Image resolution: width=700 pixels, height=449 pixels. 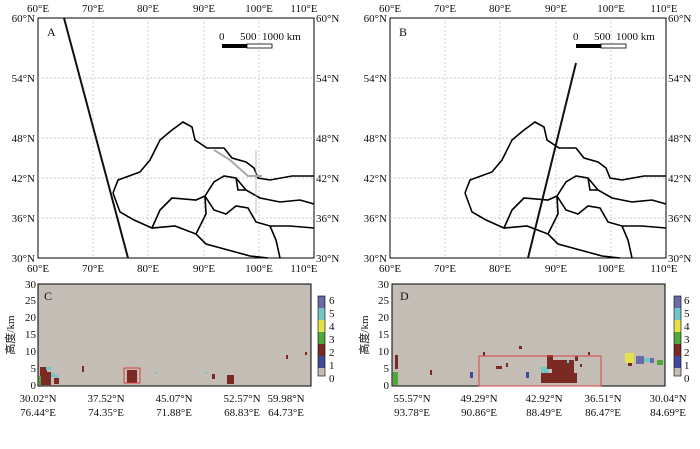 I want to click on cloud-features-d, so click(x=528, y=365).